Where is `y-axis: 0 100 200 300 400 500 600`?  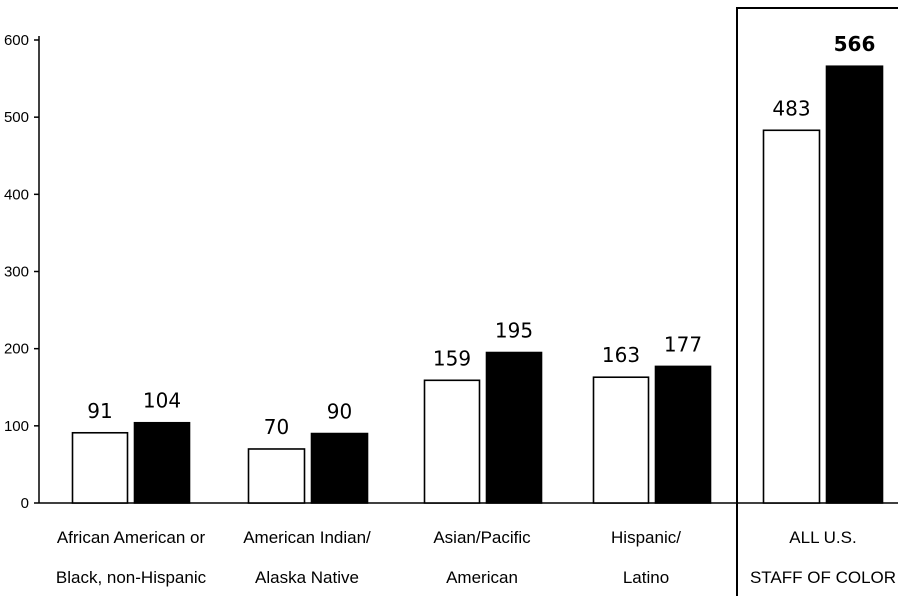 y-axis: 0 100 200 300 400 500 600 is located at coordinates (22, 272).